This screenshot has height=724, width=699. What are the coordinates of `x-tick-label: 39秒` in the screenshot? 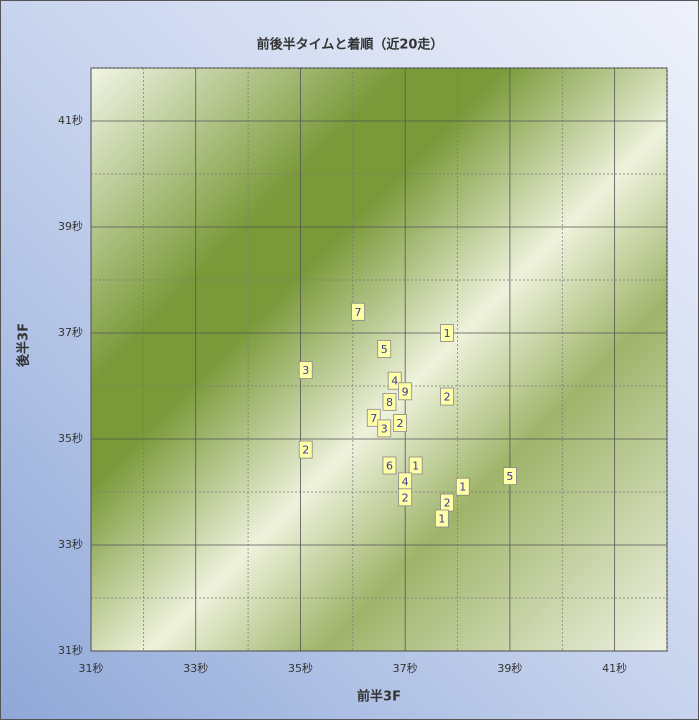 It's located at (509, 668).